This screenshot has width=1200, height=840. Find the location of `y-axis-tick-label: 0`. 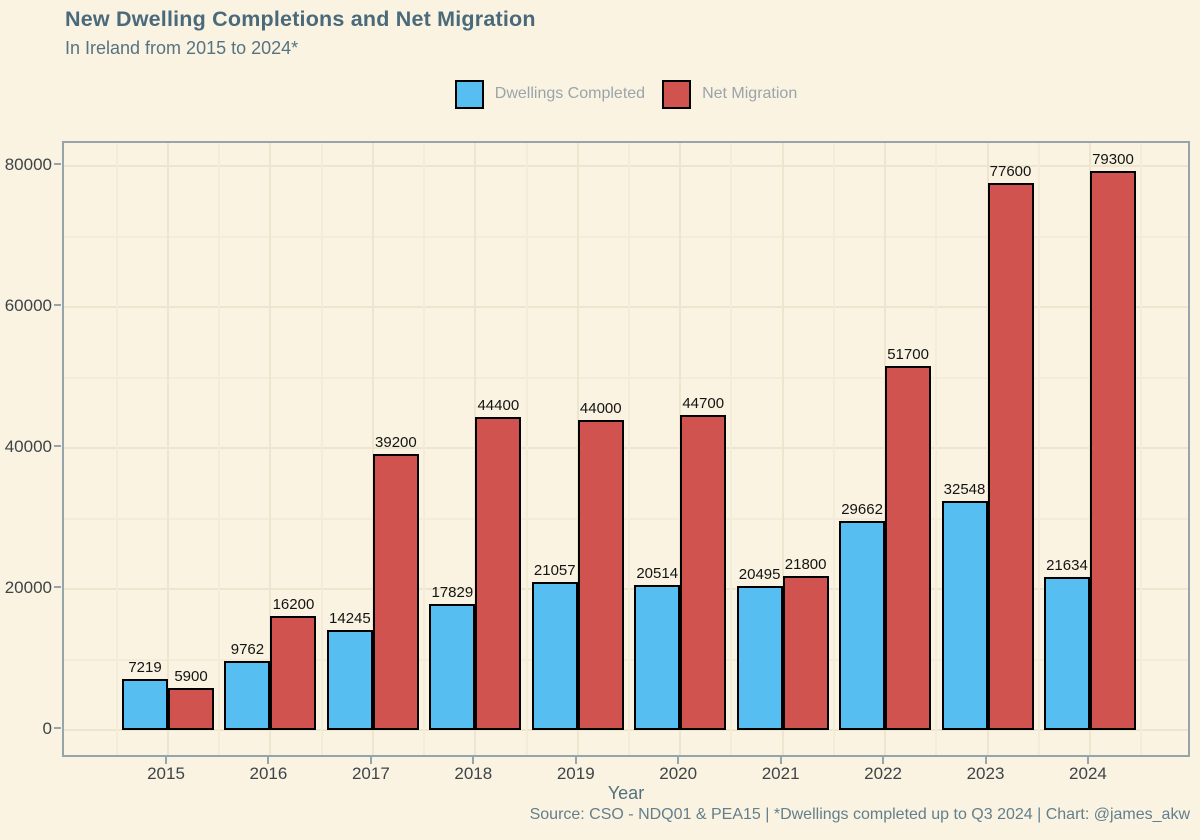

y-axis-tick-label: 0 is located at coordinates (47, 728).